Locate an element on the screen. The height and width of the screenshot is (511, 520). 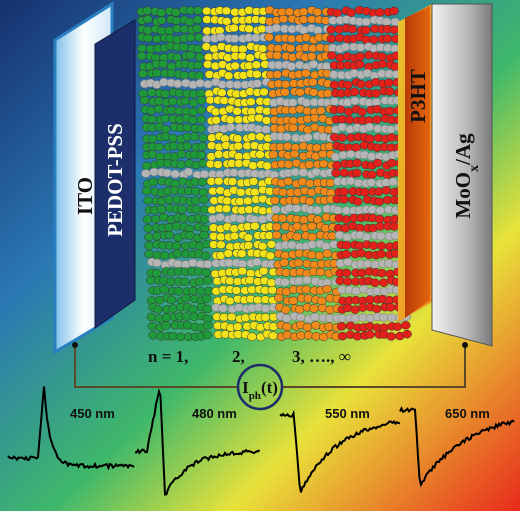
moox-label: MoOx/Ag is located at coordinates (466, 176).